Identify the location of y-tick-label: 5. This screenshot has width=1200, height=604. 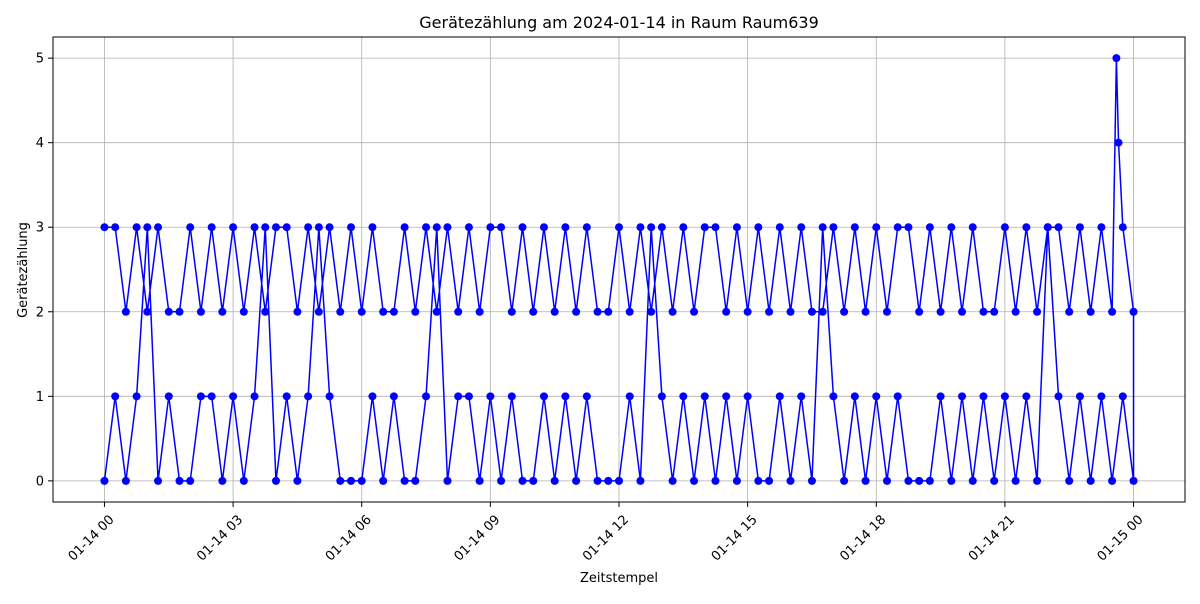
(40, 59).